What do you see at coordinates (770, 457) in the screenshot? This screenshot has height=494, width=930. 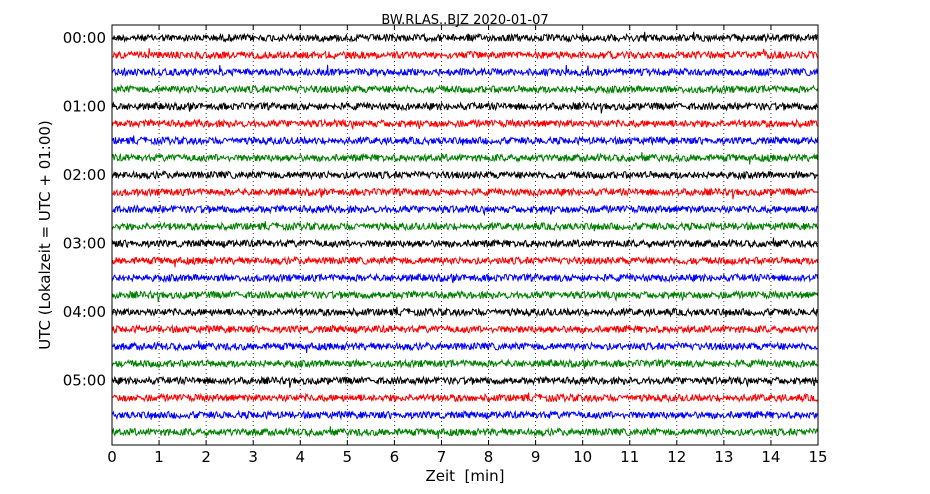 I see `x-tick-label: 14` at bounding box center [770, 457].